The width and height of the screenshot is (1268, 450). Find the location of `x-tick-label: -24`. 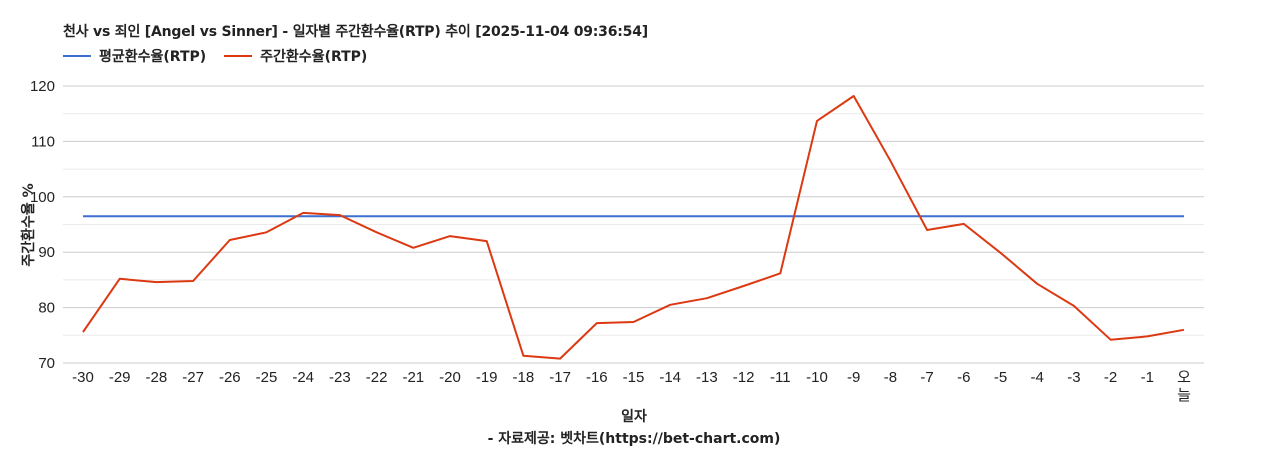

x-tick-label: -24 is located at coordinates (303, 377).